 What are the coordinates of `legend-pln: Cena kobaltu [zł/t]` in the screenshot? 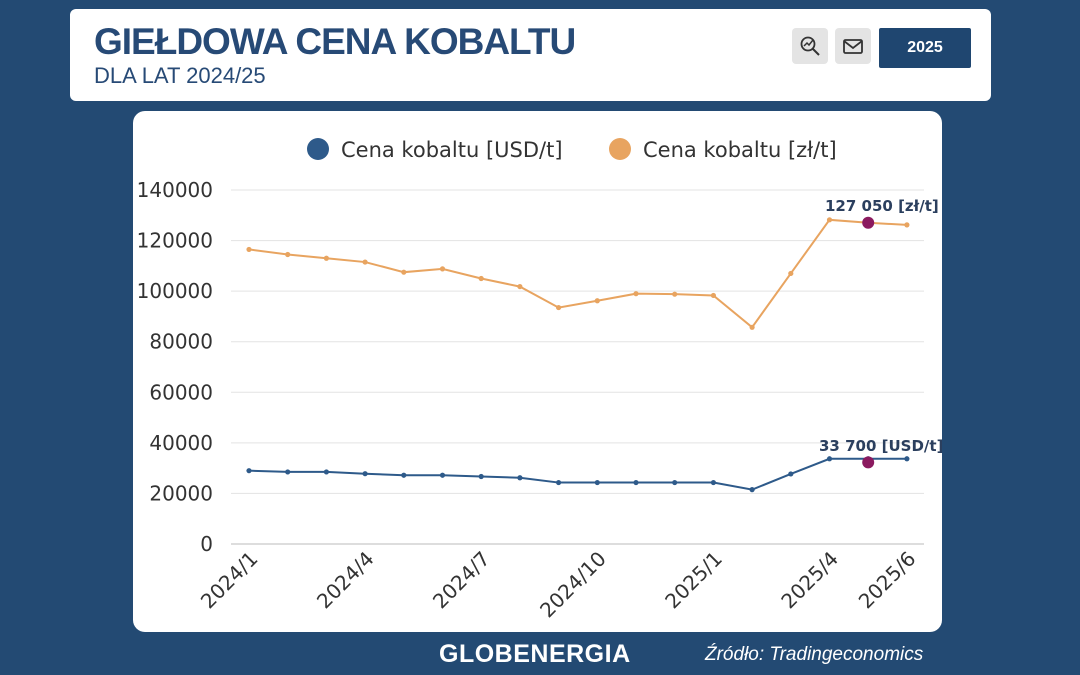 It's located at (723, 150).